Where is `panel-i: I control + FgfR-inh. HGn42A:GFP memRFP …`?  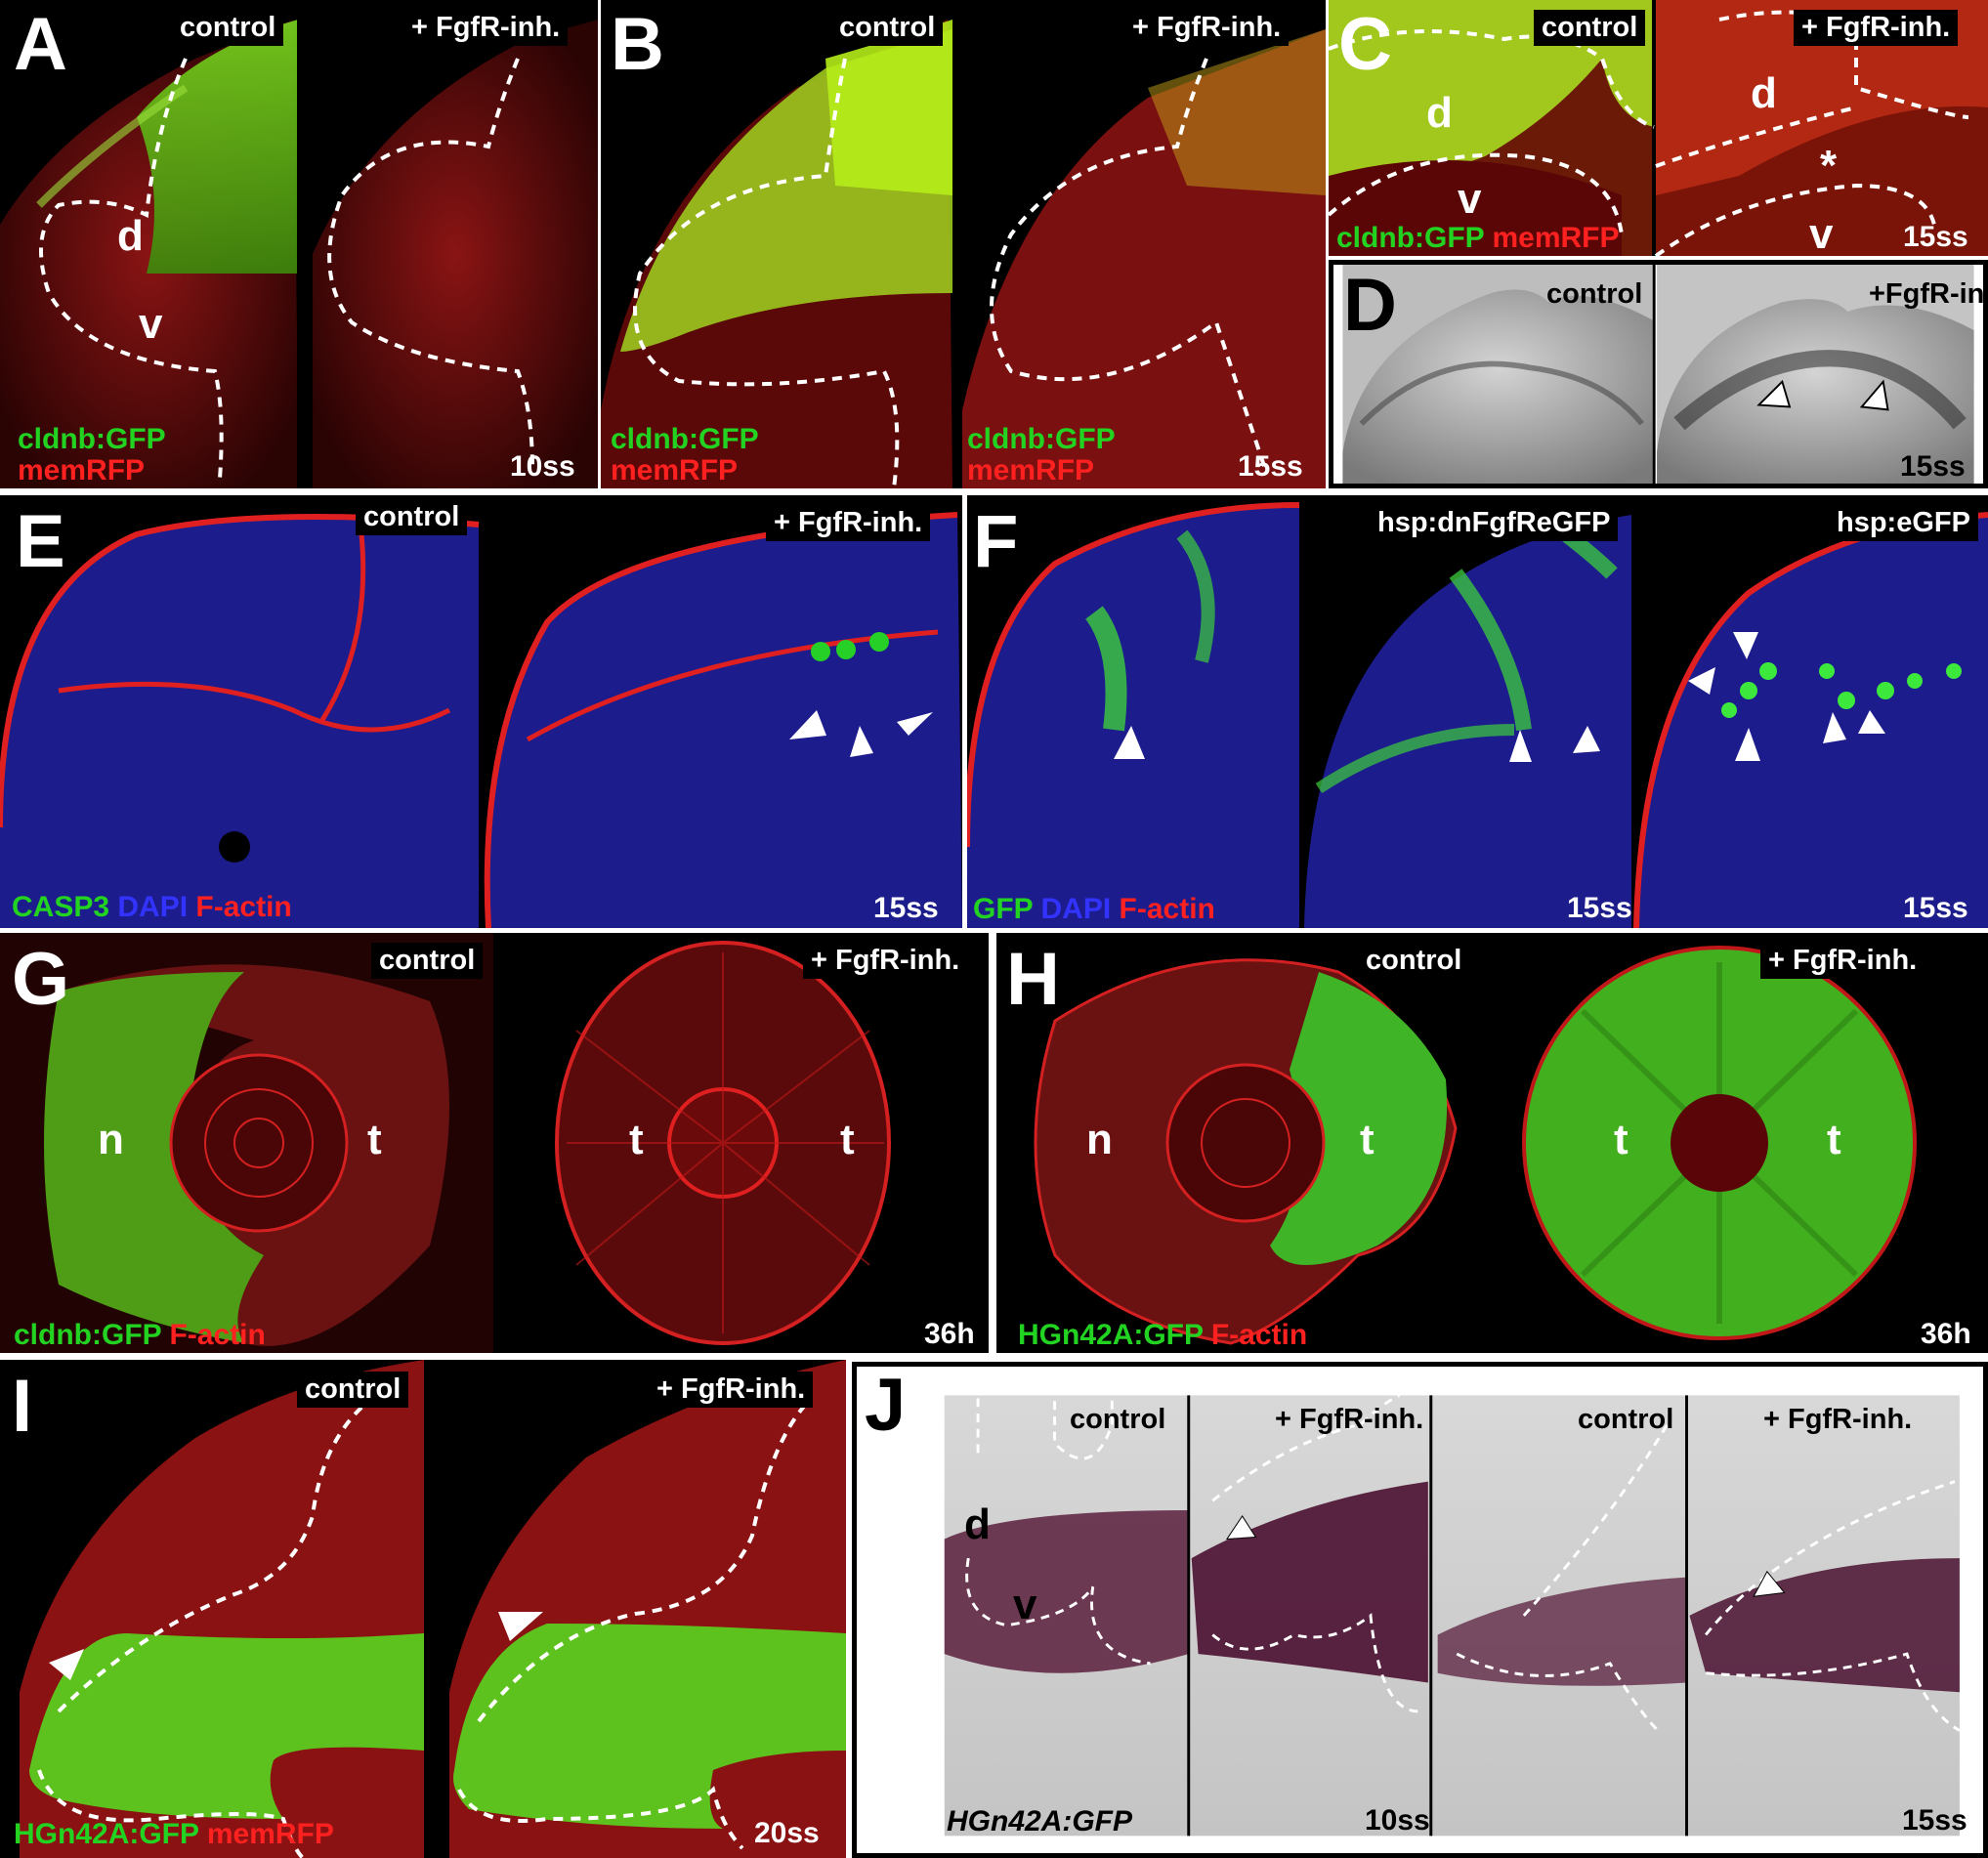 panel-i: I control + FgfR-inh. HGn42A:GFP memRFP … is located at coordinates (423, 1609).